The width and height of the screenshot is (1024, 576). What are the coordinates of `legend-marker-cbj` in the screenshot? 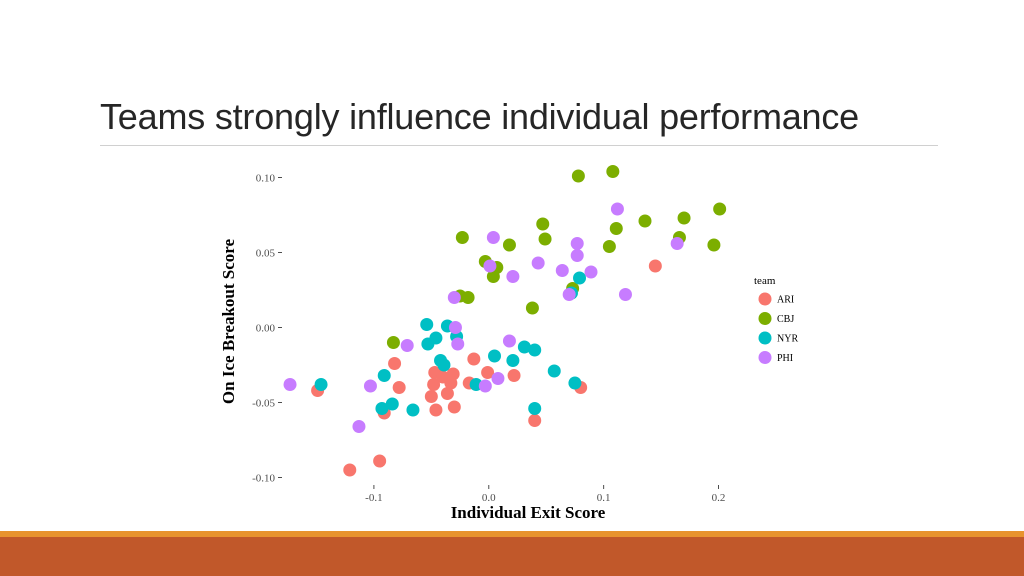 It's located at (765, 318).